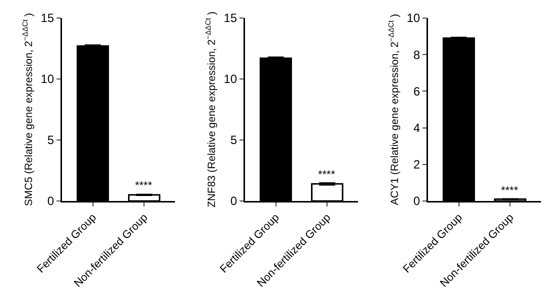 This screenshot has width=550, height=301. I want to click on y-tick-label: 8, so click(416, 55).